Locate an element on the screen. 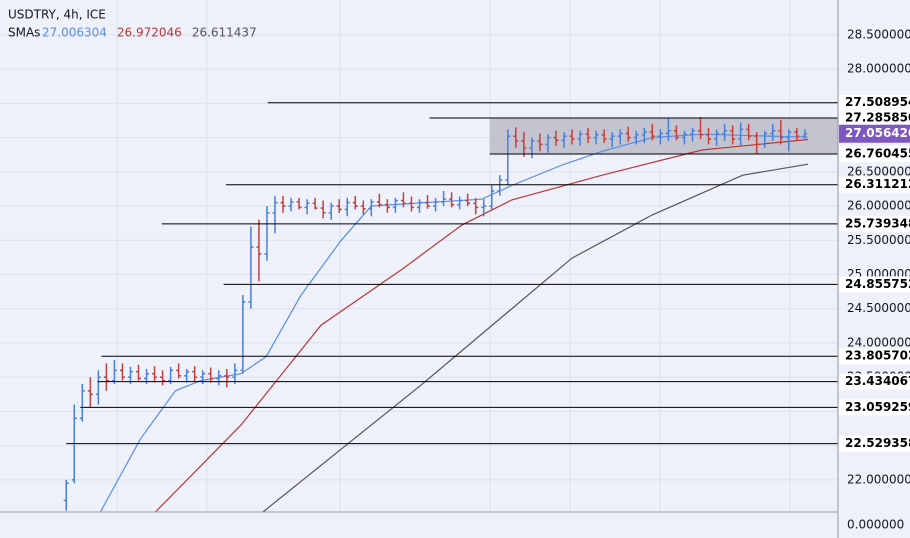 This screenshot has height=538, width=910. sma-value: 26.972046 is located at coordinates (149, 33).